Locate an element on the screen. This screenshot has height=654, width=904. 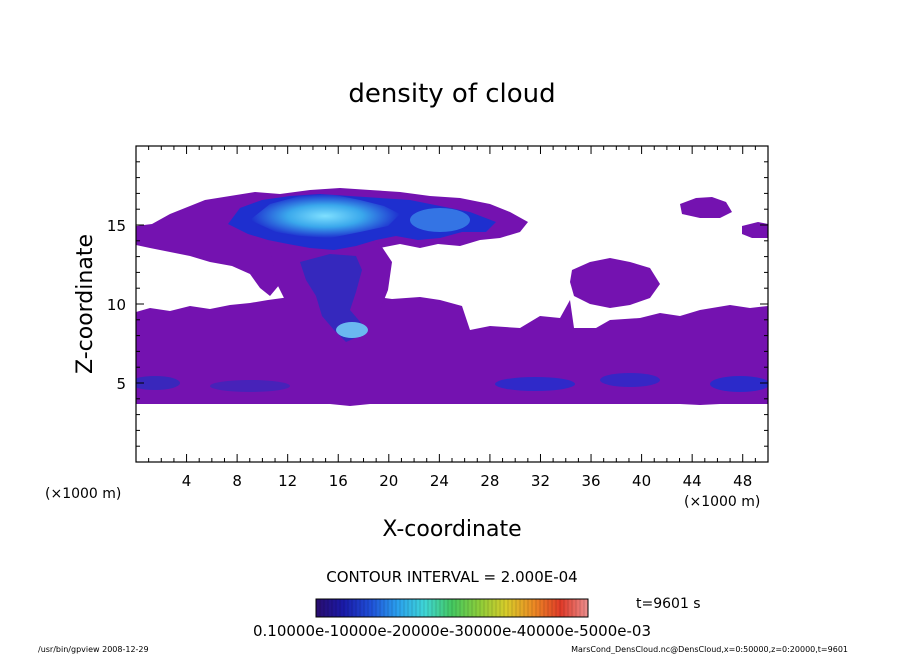
x-axis-label: X-coordinate is located at coordinates (451, 529).